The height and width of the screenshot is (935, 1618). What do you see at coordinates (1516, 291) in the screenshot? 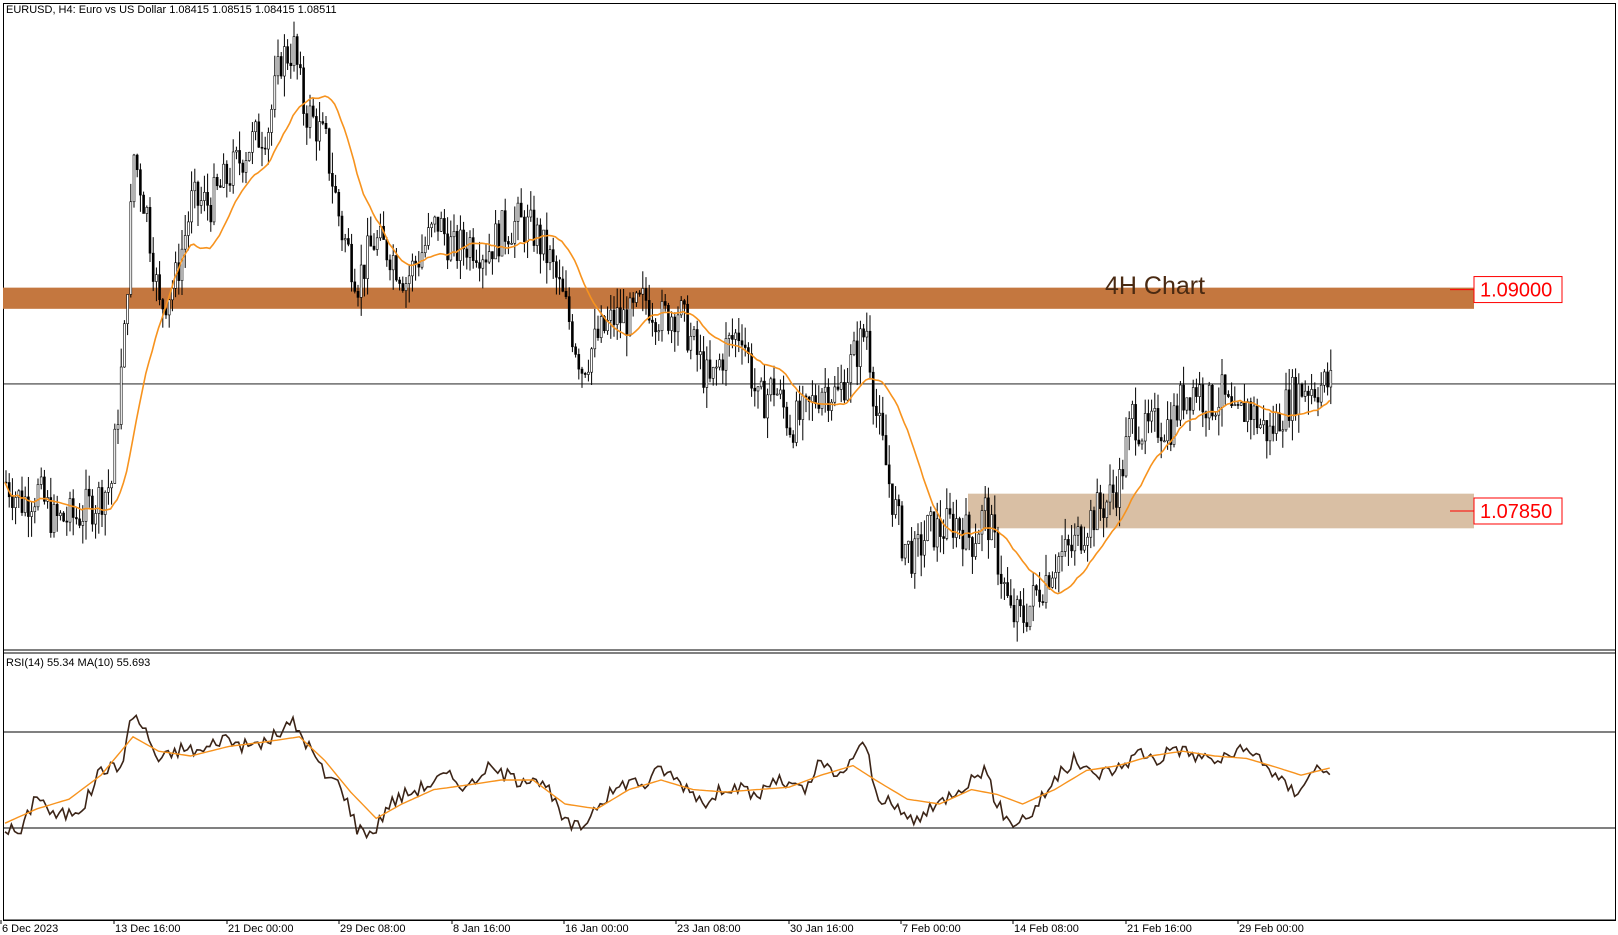
I see `level-label-text: 1.09000` at bounding box center [1516, 291].